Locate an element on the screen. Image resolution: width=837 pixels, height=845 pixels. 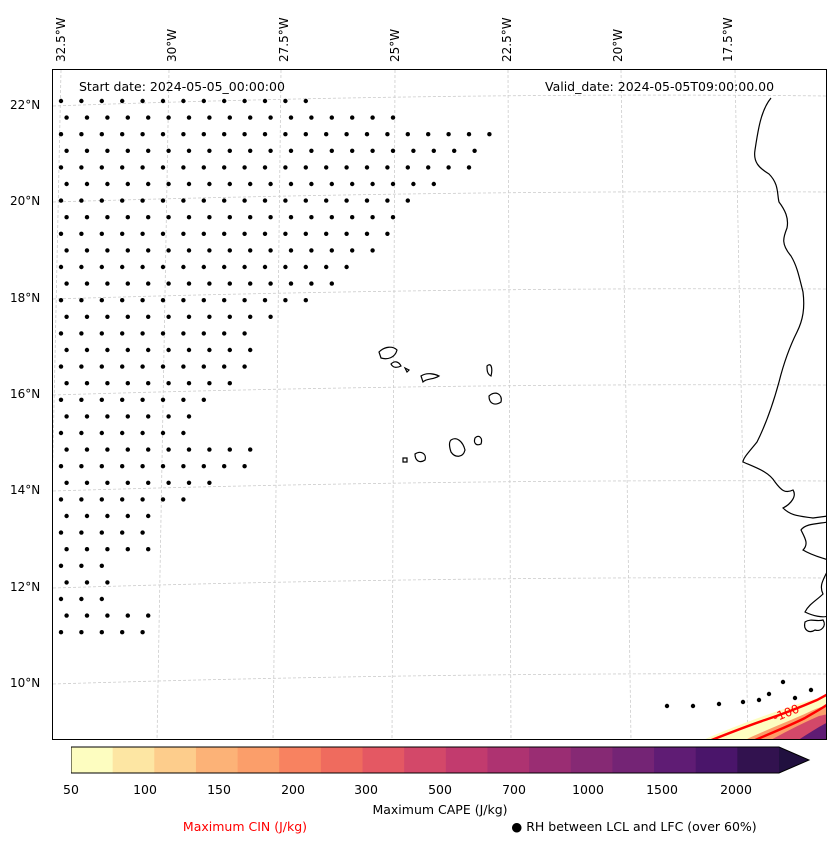
cb-tick-700: 700 is located at coordinates (514, 789).